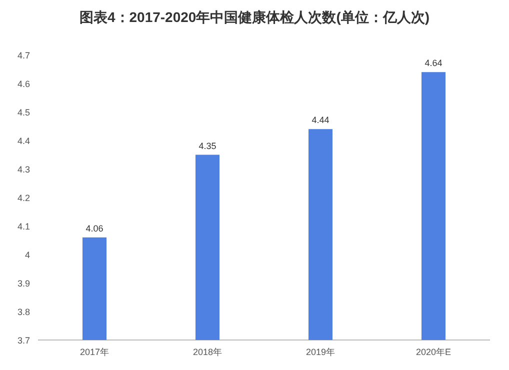 The image size is (509, 370). What do you see at coordinates (434, 352) in the screenshot?
I see `x-tick-label: 2020年E` at bounding box center [434, 352].